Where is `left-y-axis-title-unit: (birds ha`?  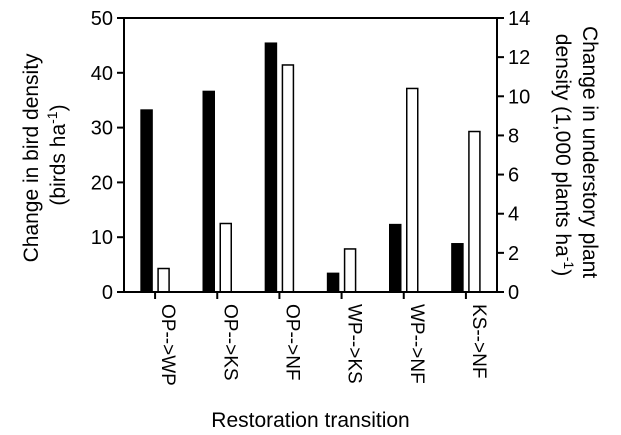
left-y-axis-title-unit: (birds ha is located at coordinates (58, 165).